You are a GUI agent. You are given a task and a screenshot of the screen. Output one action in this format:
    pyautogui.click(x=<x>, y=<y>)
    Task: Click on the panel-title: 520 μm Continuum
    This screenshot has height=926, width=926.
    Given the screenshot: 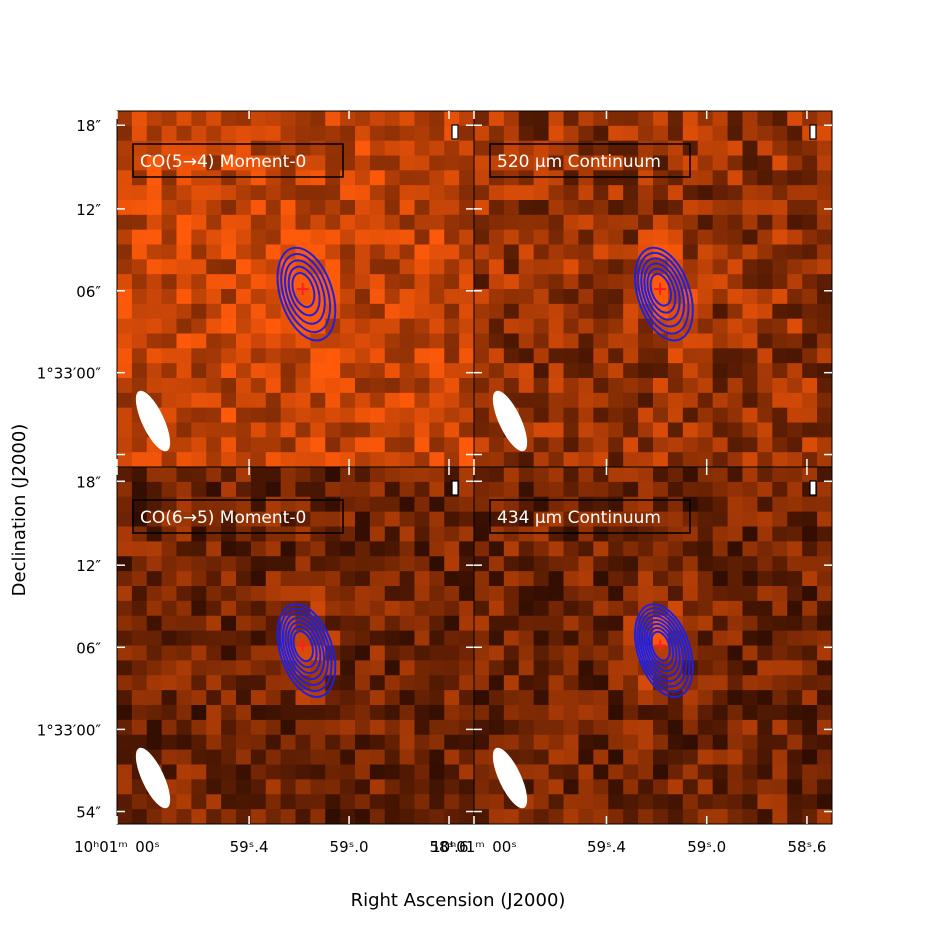 What is the action you would take?
    pyautogui.click(x=579, y=162)
    